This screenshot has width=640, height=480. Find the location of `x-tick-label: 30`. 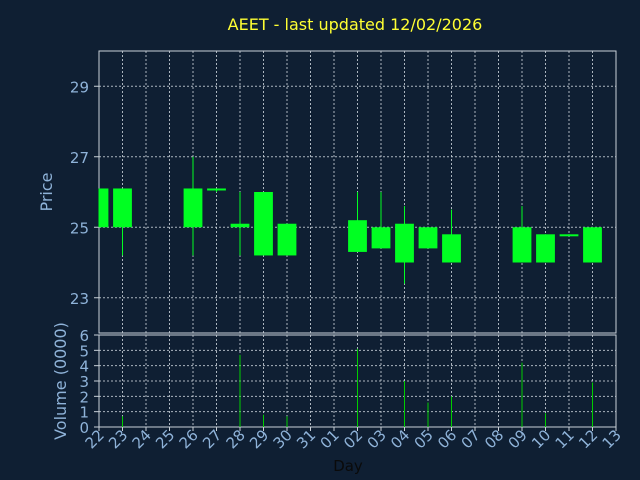

x-tick-label: 30 is located at coordinates (283, 439).